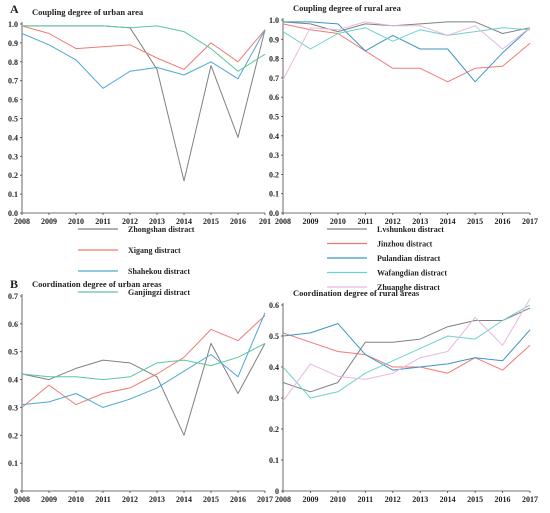 Image resolution: width=550 pixels, height=513 pixels. I want to click on legend-label: Ganjingzi distract, so click(159, 292).